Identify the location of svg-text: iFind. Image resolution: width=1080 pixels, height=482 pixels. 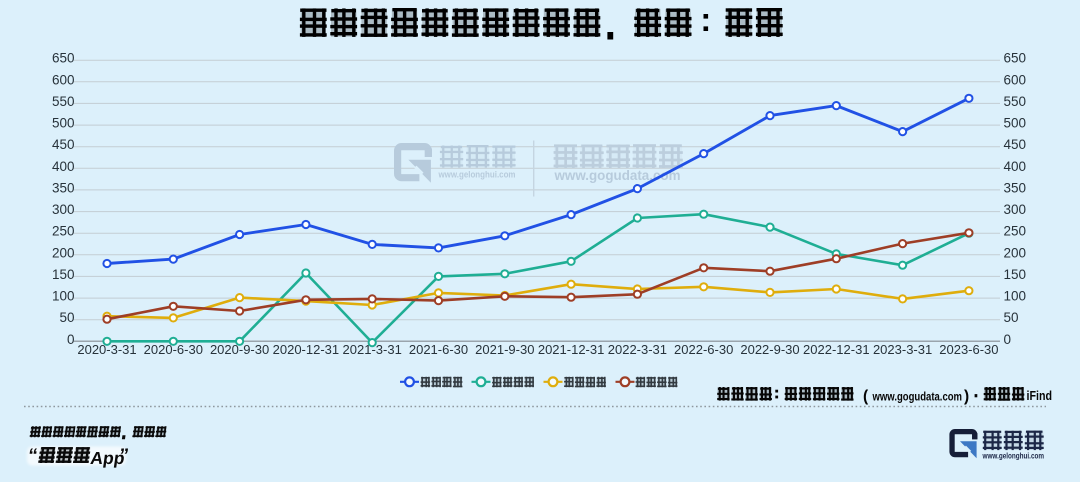
(1040, 396).